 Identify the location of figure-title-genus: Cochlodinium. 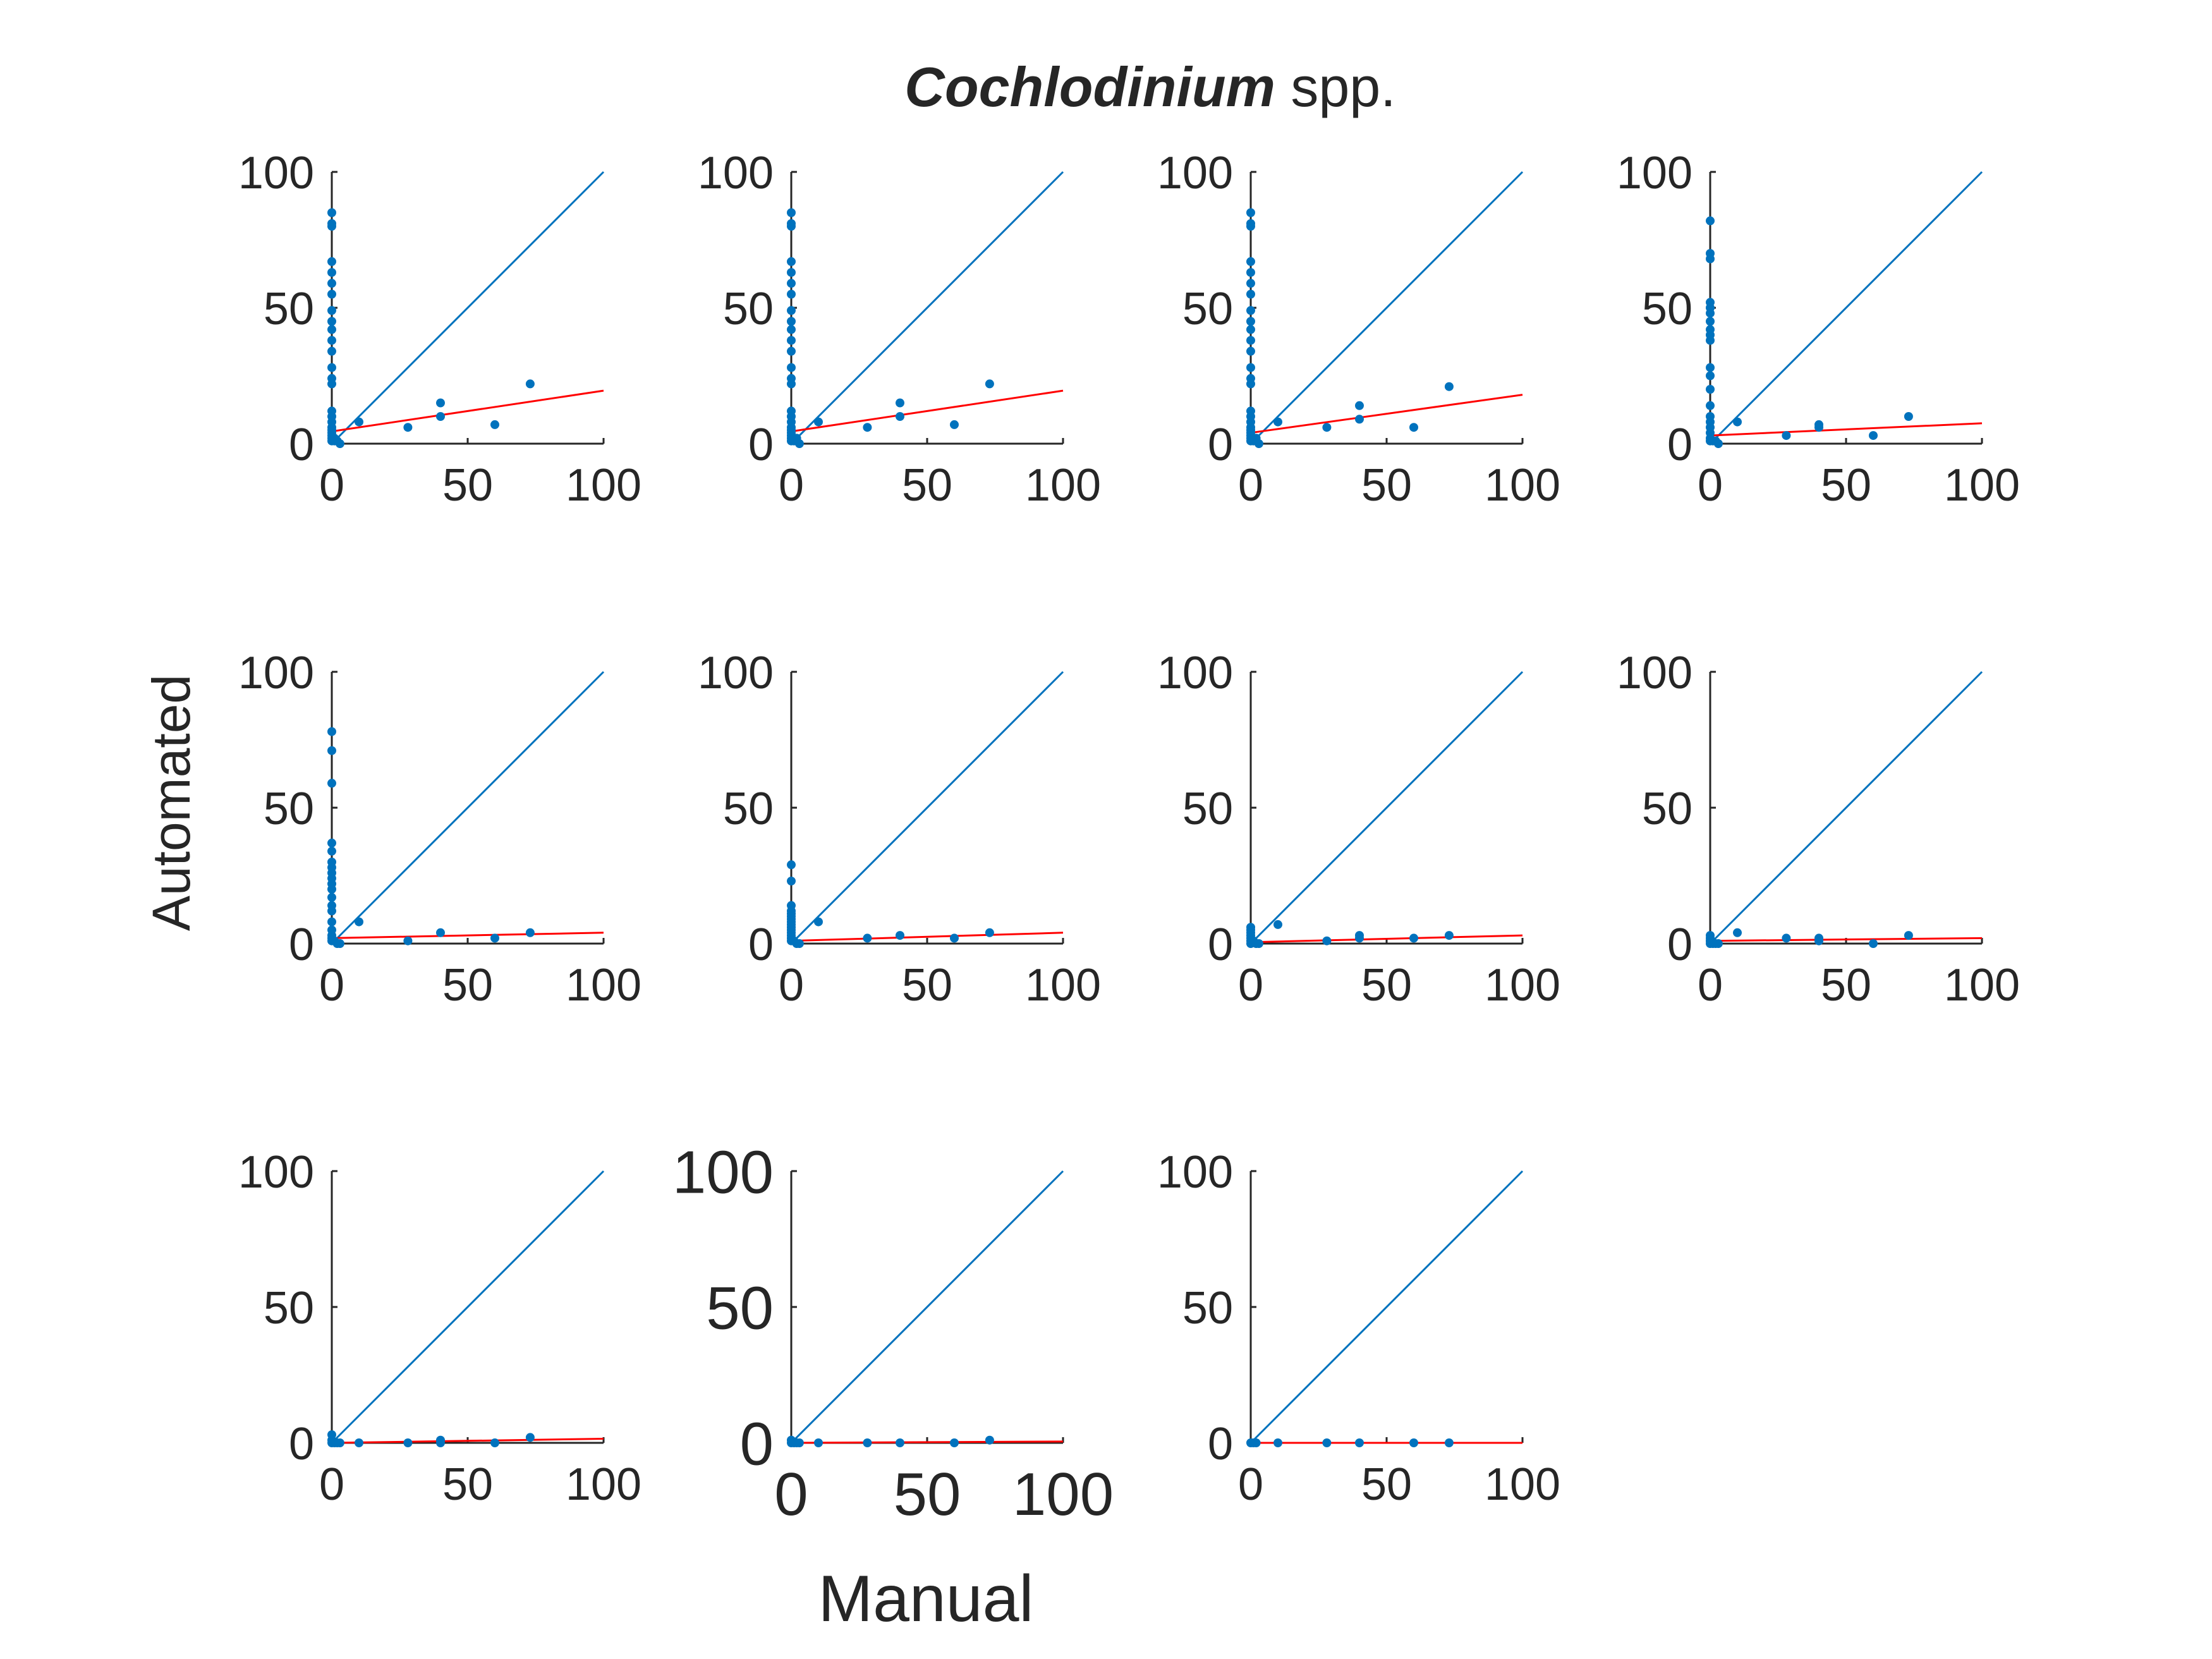
(1089, 87).